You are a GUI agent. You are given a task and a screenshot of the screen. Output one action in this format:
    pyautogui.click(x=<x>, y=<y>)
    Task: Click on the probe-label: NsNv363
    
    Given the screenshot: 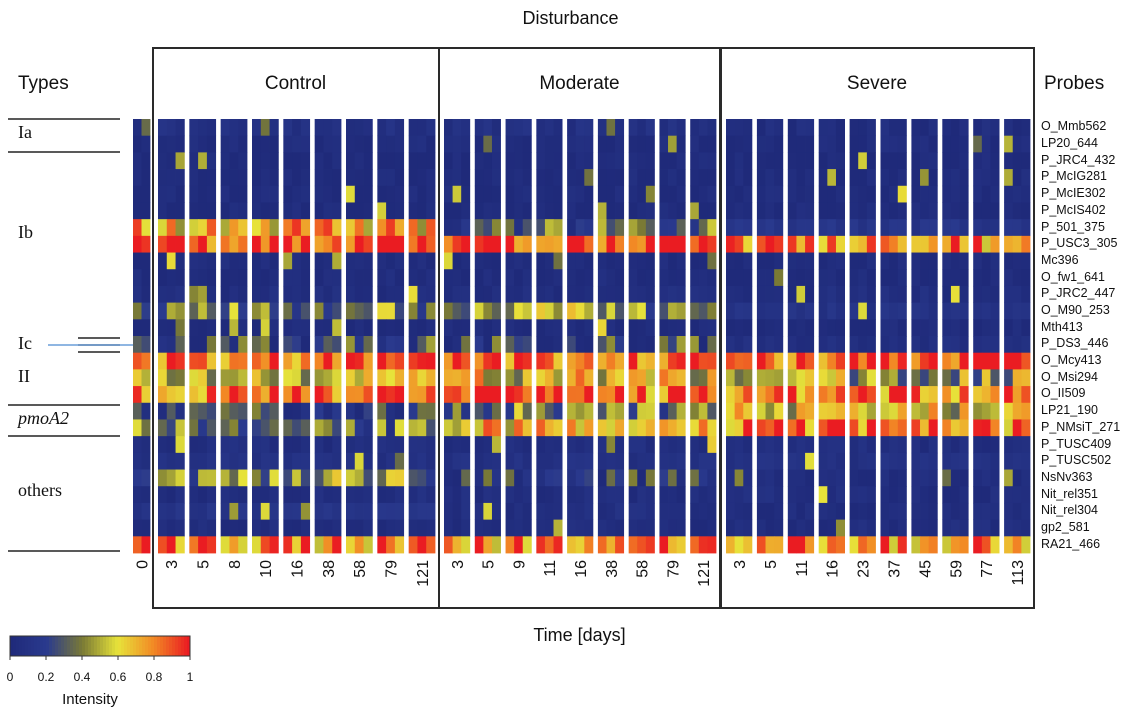 What is the action you would take?
    pyautogui.click(x=1067, y=476)
    